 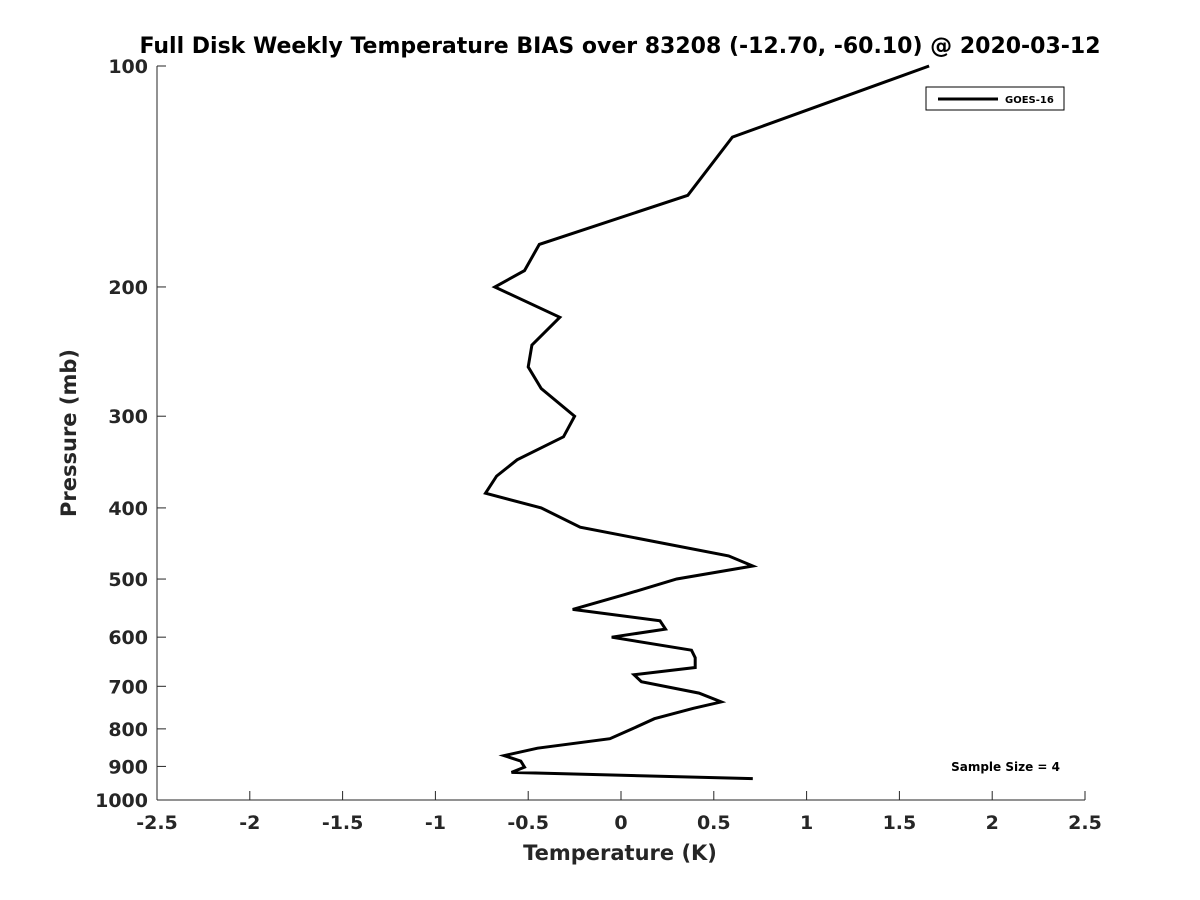 I want to click on x-tick-label: -2, so click(x=249, y=823).